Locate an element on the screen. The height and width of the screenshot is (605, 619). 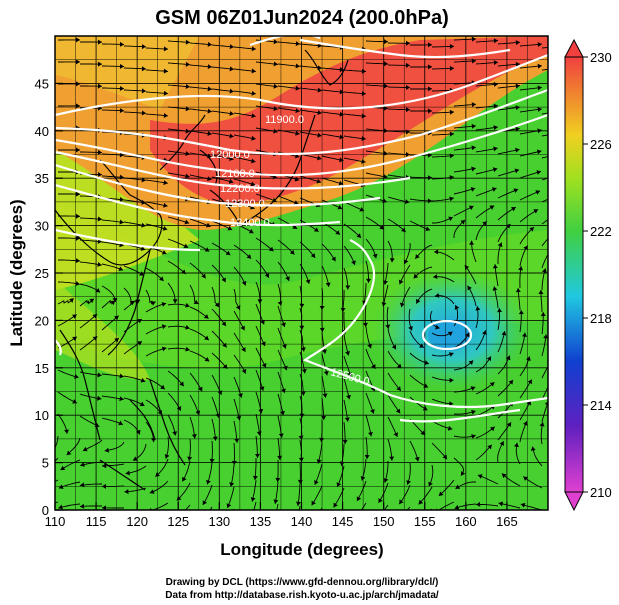
colorbar-tick-label: 214 is located at coordinates (601, 405).